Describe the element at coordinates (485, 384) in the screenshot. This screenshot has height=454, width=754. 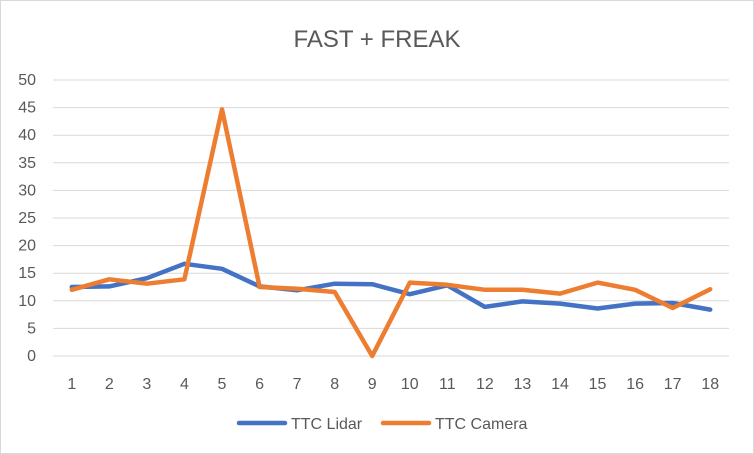
I see `x-tick-label: 12` at that location.